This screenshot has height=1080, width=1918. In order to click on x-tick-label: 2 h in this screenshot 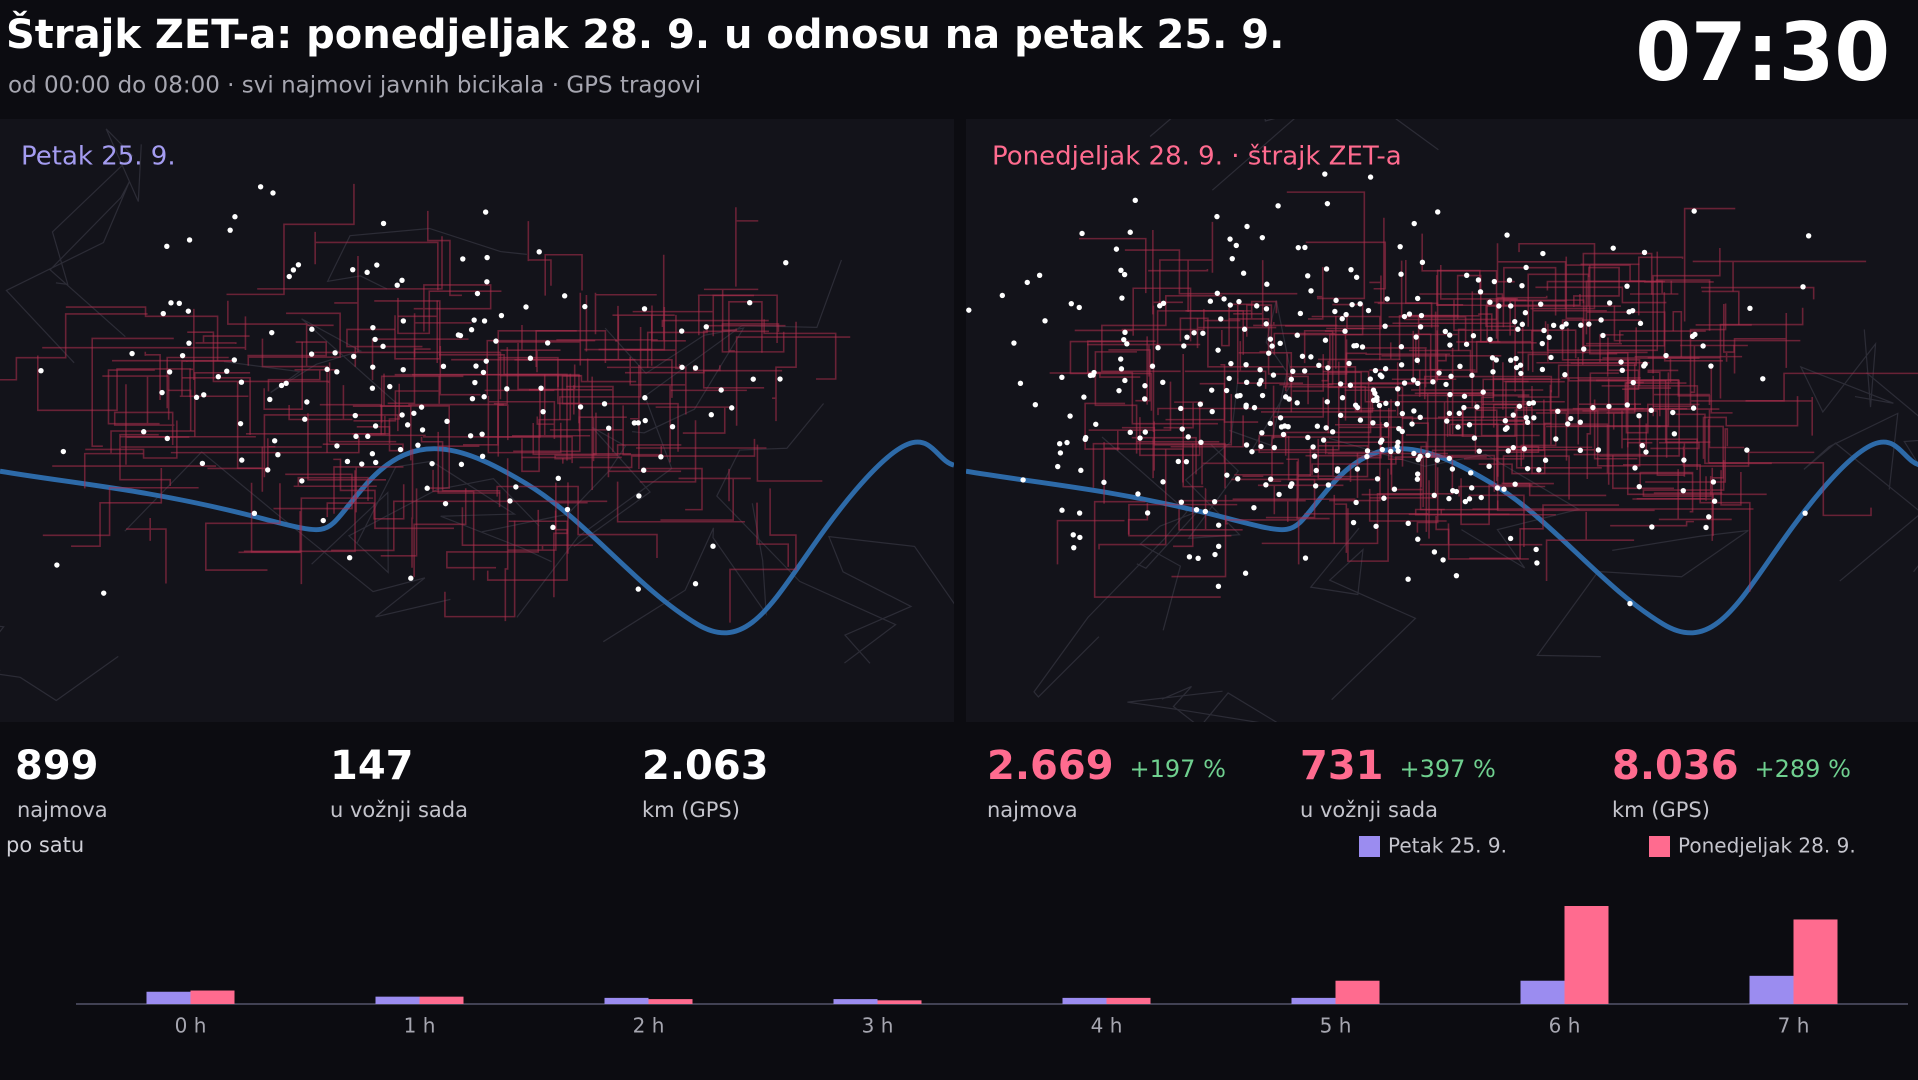, I will do `click(649, 1026)`.